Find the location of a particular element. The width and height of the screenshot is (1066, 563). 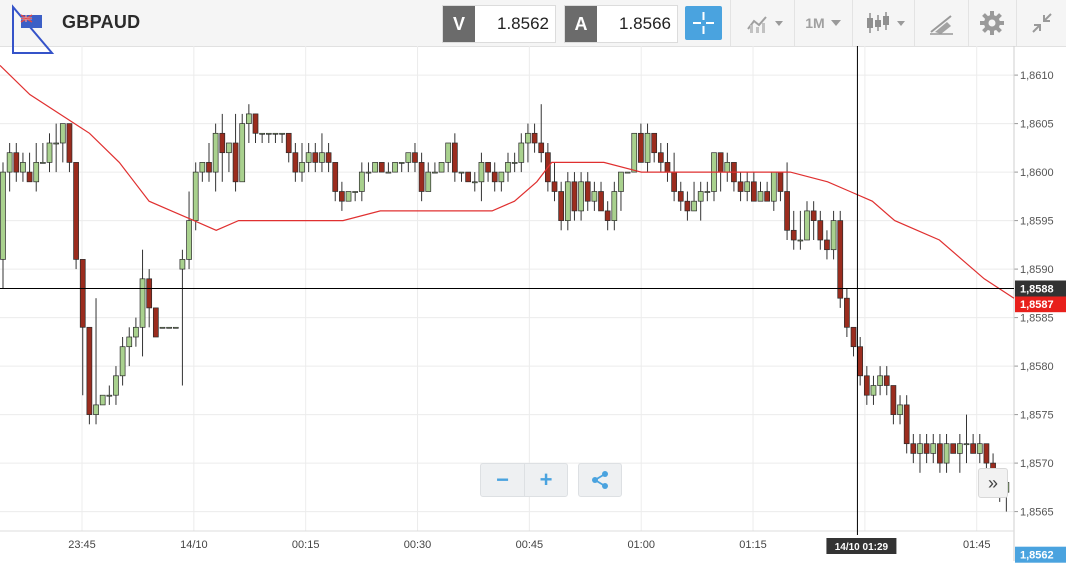

chevron-down-icon is located at coordinates (835, 23).